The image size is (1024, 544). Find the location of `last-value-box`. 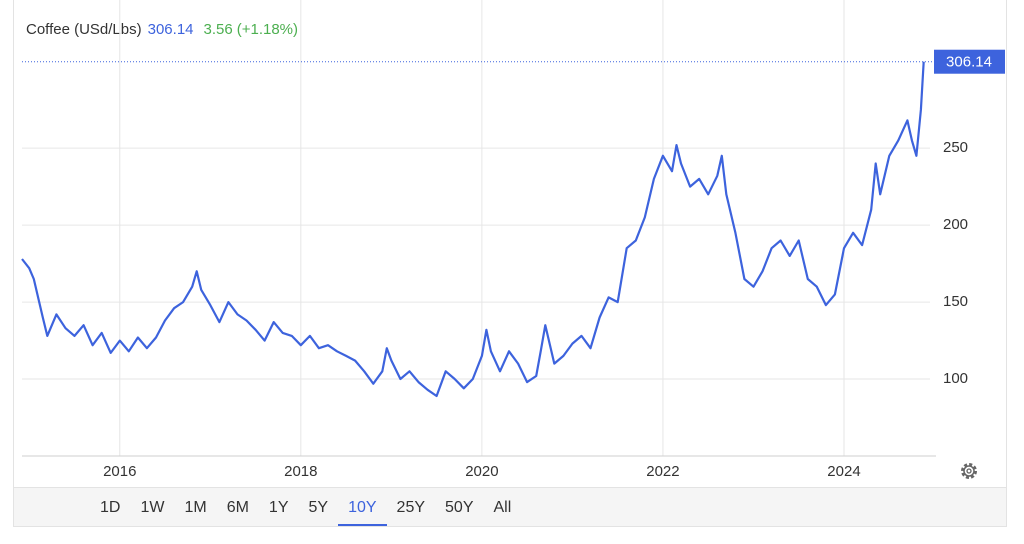

last-value-box is located at coordinates (969, 61).